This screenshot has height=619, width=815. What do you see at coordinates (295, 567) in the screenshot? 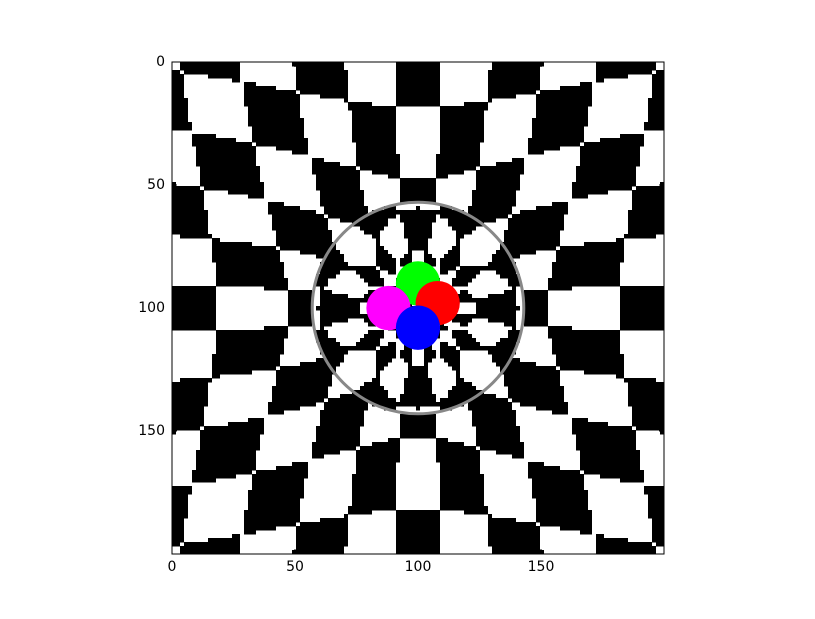
I see `x-tick-label: 50` at bounding box center [295, 567].